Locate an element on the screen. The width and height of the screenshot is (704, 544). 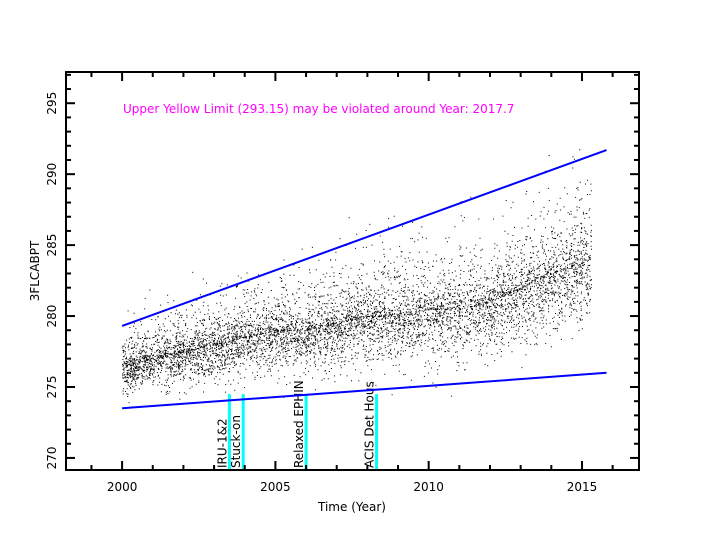
x-tick-label: 2005 is located at coordinates (275, 487).